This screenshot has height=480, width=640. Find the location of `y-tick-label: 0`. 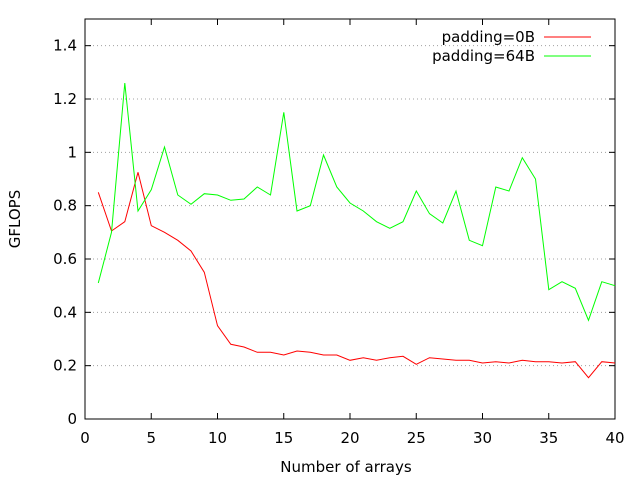

y-tick-label: 0 is located at coordinates (72, 419).